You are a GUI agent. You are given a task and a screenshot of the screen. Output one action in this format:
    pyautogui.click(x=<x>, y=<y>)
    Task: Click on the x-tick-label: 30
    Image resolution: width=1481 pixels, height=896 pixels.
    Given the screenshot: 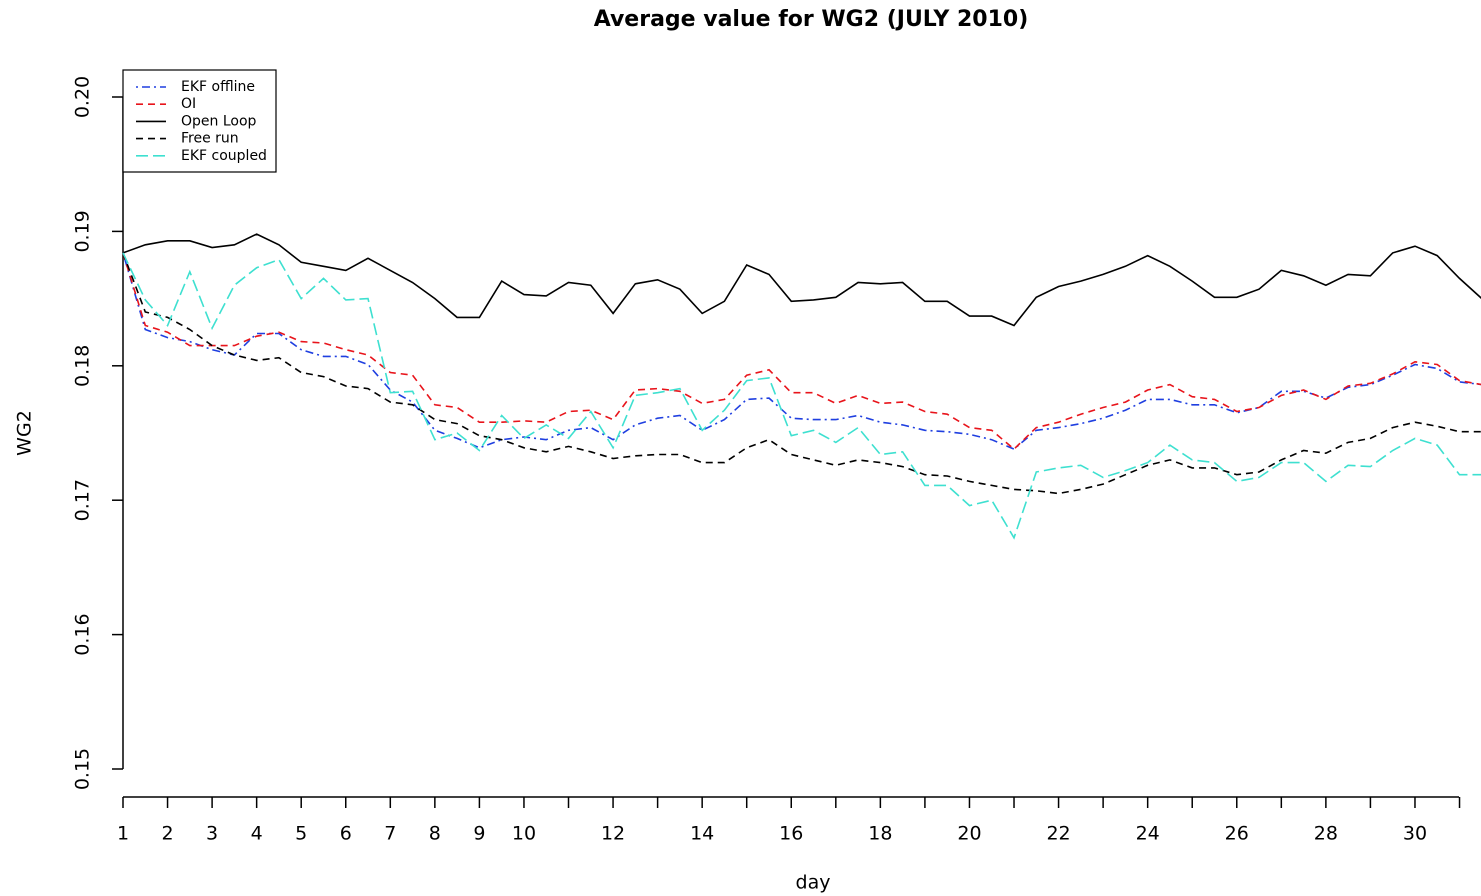 What is the action you would take?
    pyautogui.click(x=1415, y=834)
    